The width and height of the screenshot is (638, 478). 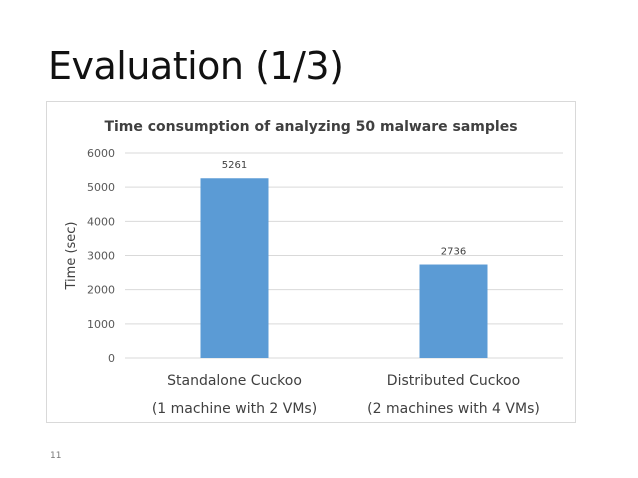 I want to click on y-tick-label: 3000, so click(x=101, y=256).